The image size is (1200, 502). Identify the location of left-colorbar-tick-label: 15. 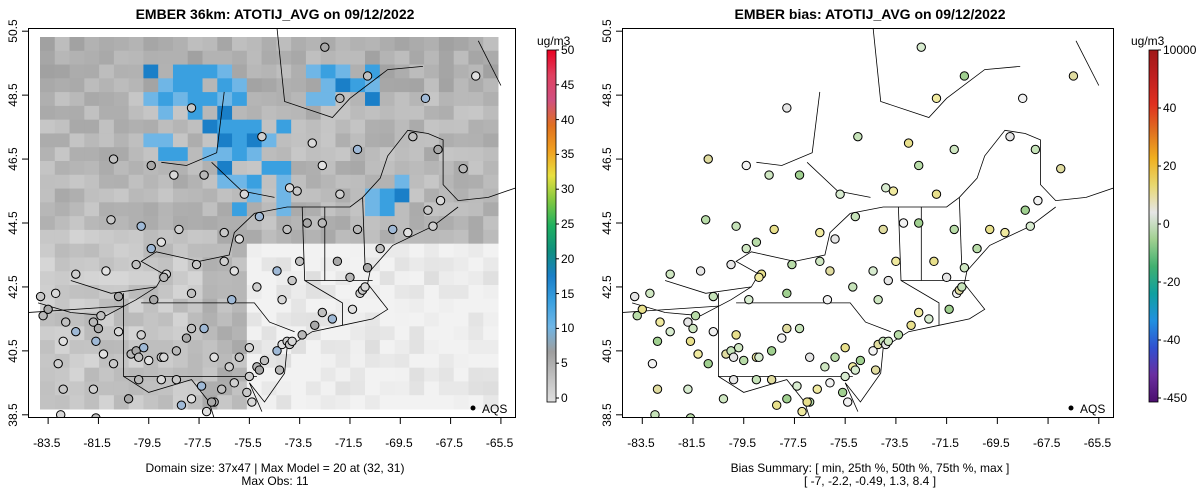
(568, 293).